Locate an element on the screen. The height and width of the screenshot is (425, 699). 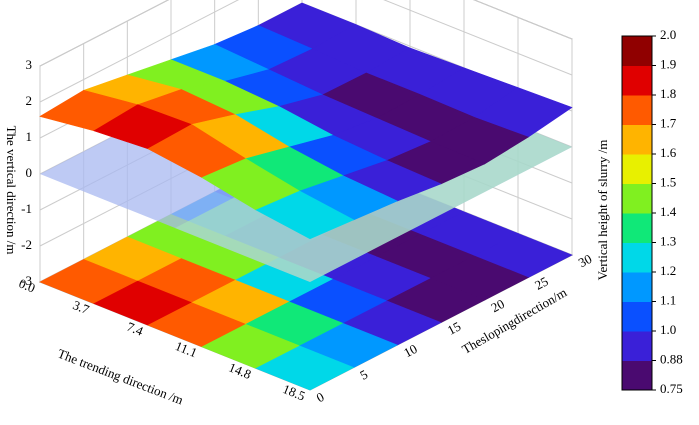
colorbar-tick-label: 1.9 is located at coordinates (668, 63).